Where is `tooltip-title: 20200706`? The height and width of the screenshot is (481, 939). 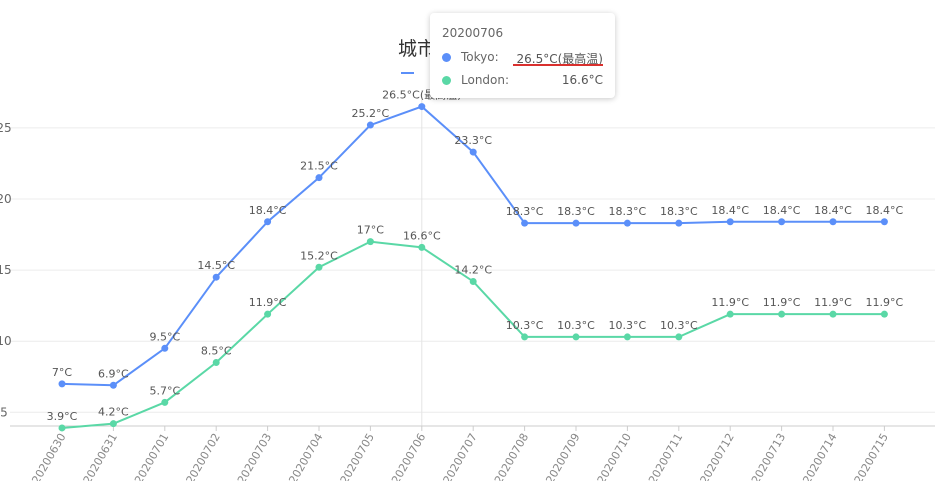 tooltip-title: 20200706 is located at coordinates (473, 33).